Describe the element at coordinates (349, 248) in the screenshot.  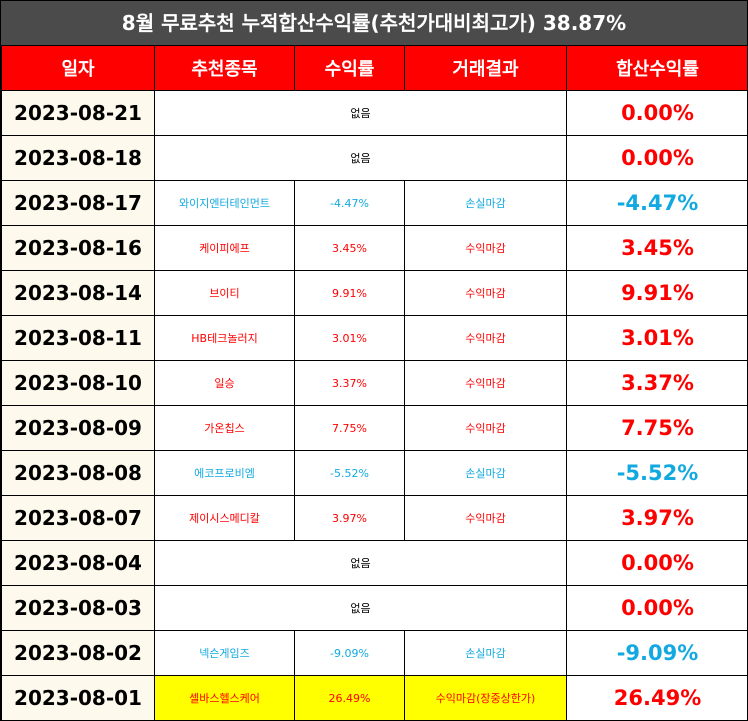
I see `row-rate: 3.45%` at that location.